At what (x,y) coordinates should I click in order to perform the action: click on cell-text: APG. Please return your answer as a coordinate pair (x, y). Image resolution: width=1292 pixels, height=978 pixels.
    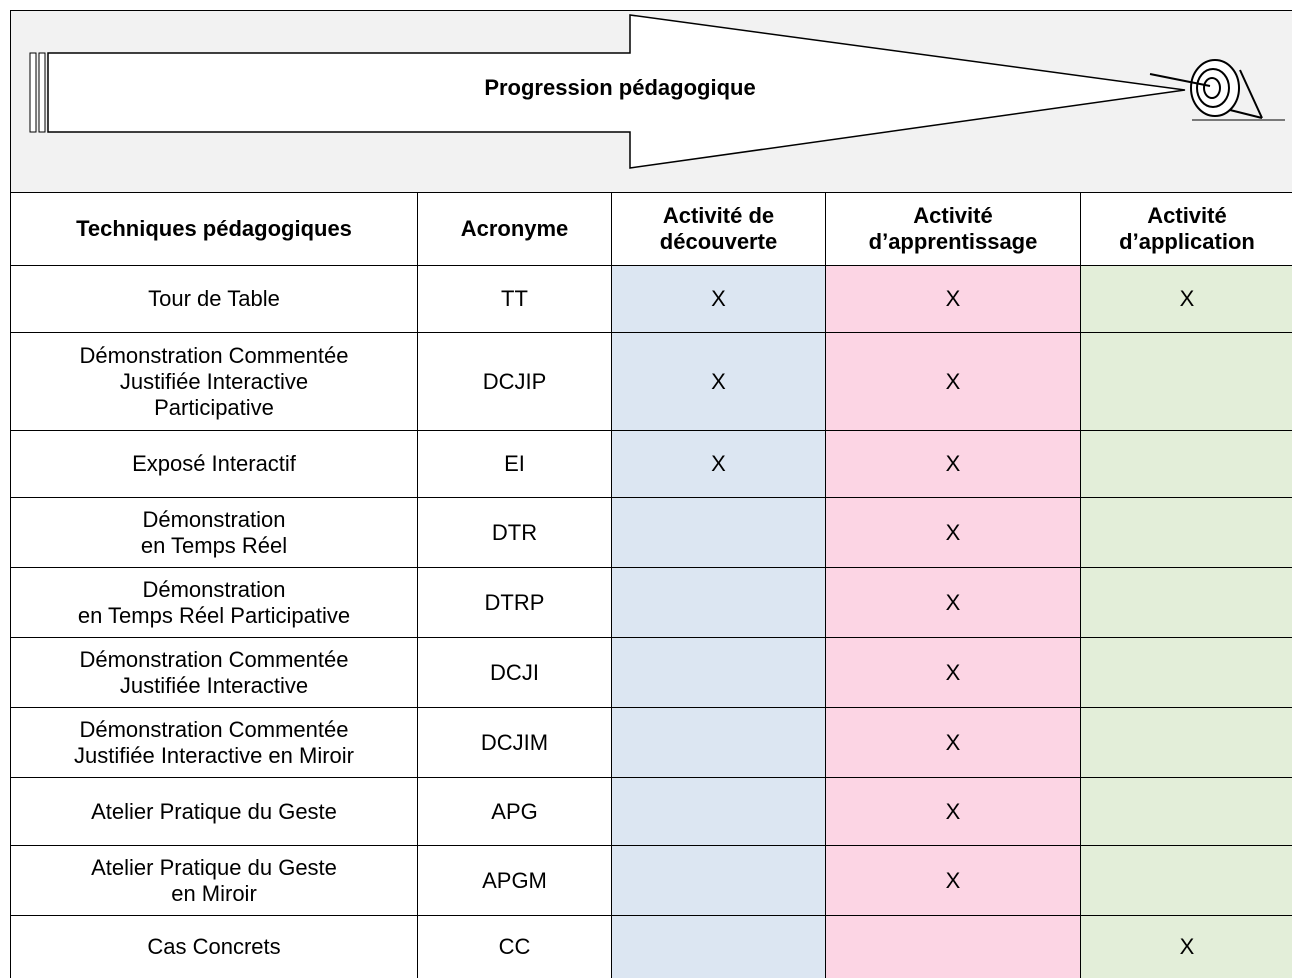
    Looking at the image, I should click on (514, 811).